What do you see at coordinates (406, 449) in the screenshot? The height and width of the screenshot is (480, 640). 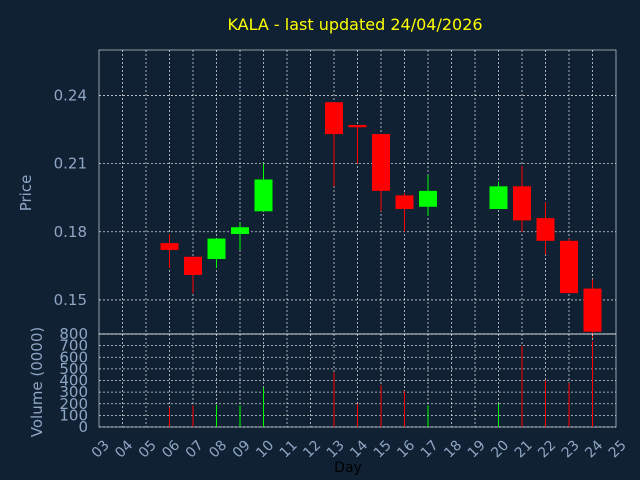 I see `day-tick-label: 16` at bounding box center [406, 449].